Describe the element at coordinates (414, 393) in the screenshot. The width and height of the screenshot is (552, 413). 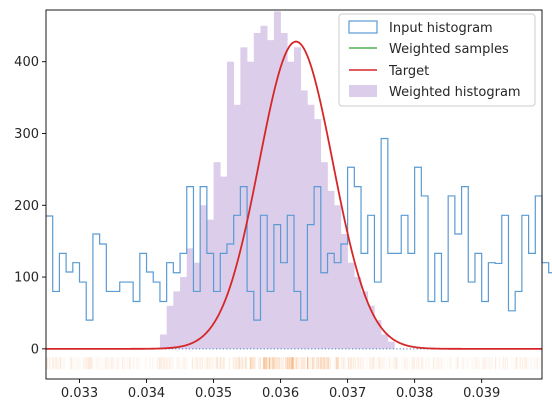
I see `x-tick-label: 0.038` at that location.